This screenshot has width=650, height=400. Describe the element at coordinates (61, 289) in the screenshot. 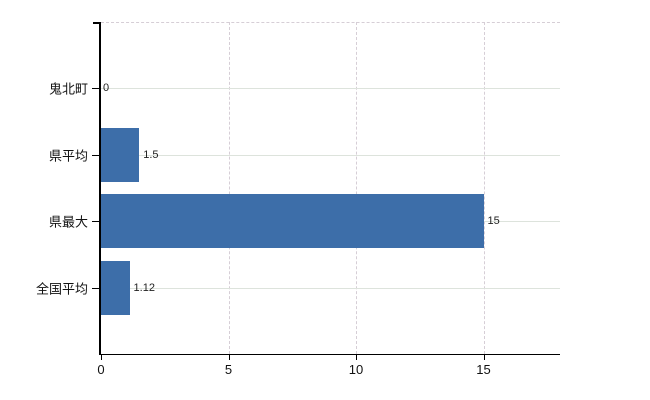

I see `category-label: 全国平均` at that location.